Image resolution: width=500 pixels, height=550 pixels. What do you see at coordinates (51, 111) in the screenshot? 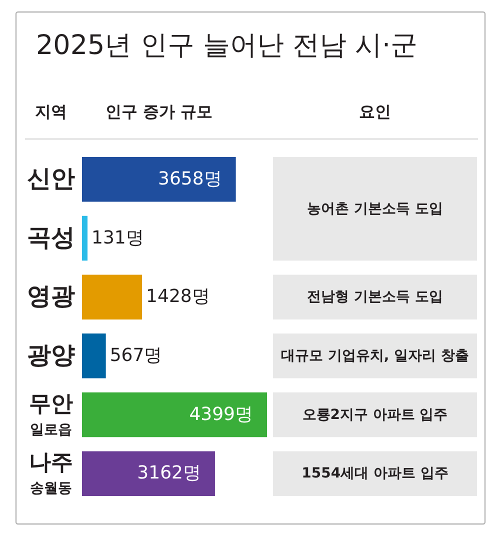
I see `y-axis-title: 지역` at bounding box center [51, 111].